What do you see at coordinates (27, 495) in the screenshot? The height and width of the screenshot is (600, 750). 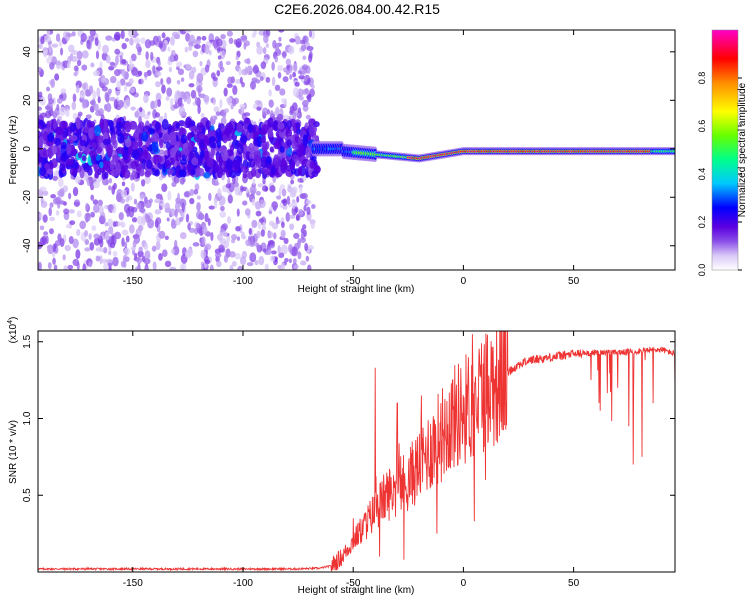 I see `snr-y-tick-label: 0.5` at bounding box center [27, 495].